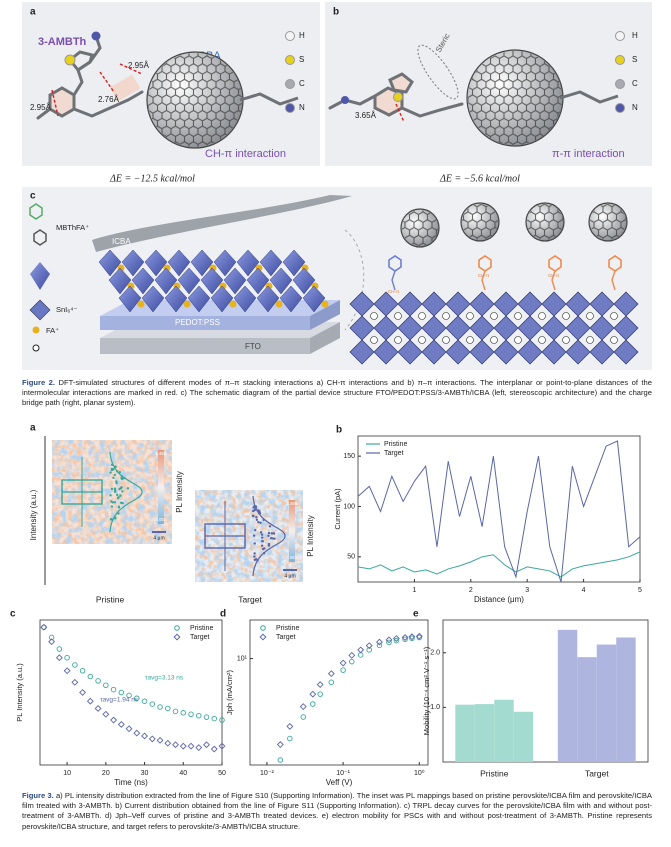  Describe the element at coordinates (499, 564) in the screenshot. I see `series-line` at that location.